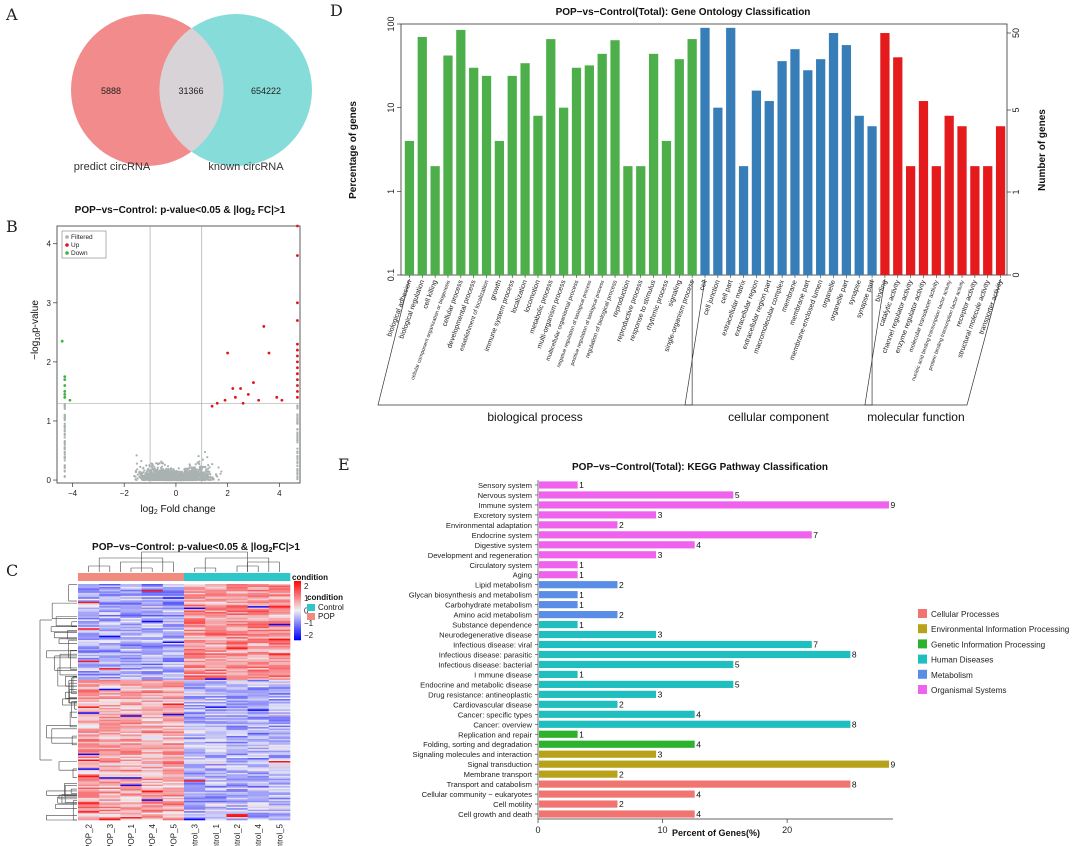  I want to click on column-label: POP_3, so click(110, 834).